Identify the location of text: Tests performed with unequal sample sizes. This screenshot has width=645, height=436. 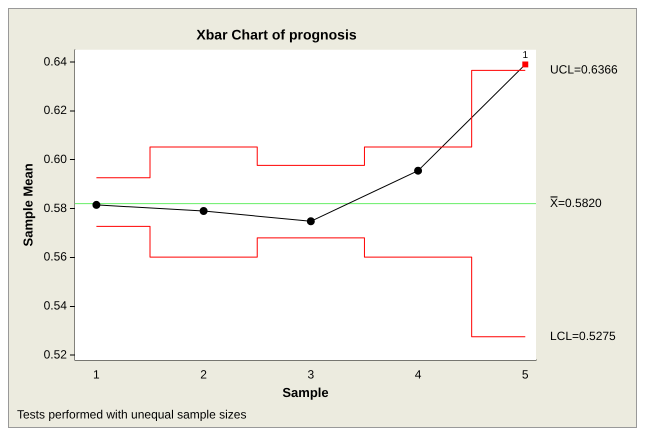
(131, 414).